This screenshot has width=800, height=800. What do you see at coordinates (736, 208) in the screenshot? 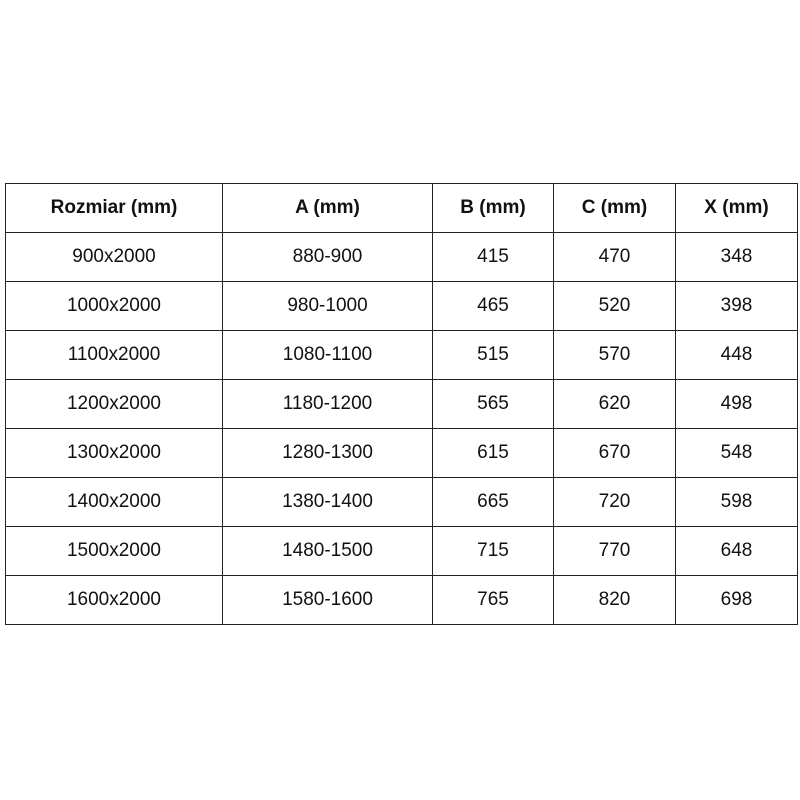
I see `column-header: X (mm)` at bounding box center [736, 208].